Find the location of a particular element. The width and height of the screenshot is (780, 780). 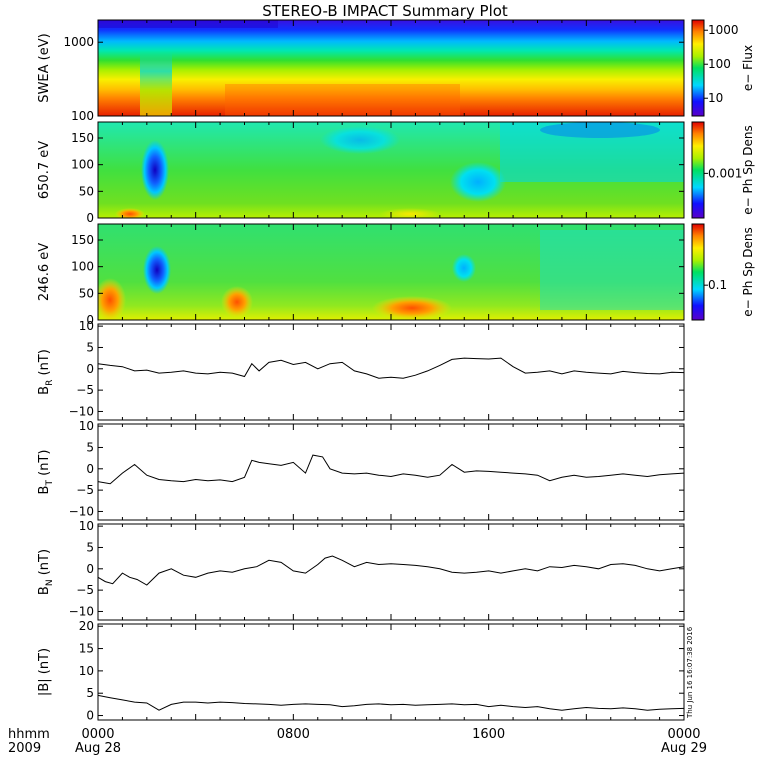

y-axis-label-sub: N is located at coordinates (50, 582).